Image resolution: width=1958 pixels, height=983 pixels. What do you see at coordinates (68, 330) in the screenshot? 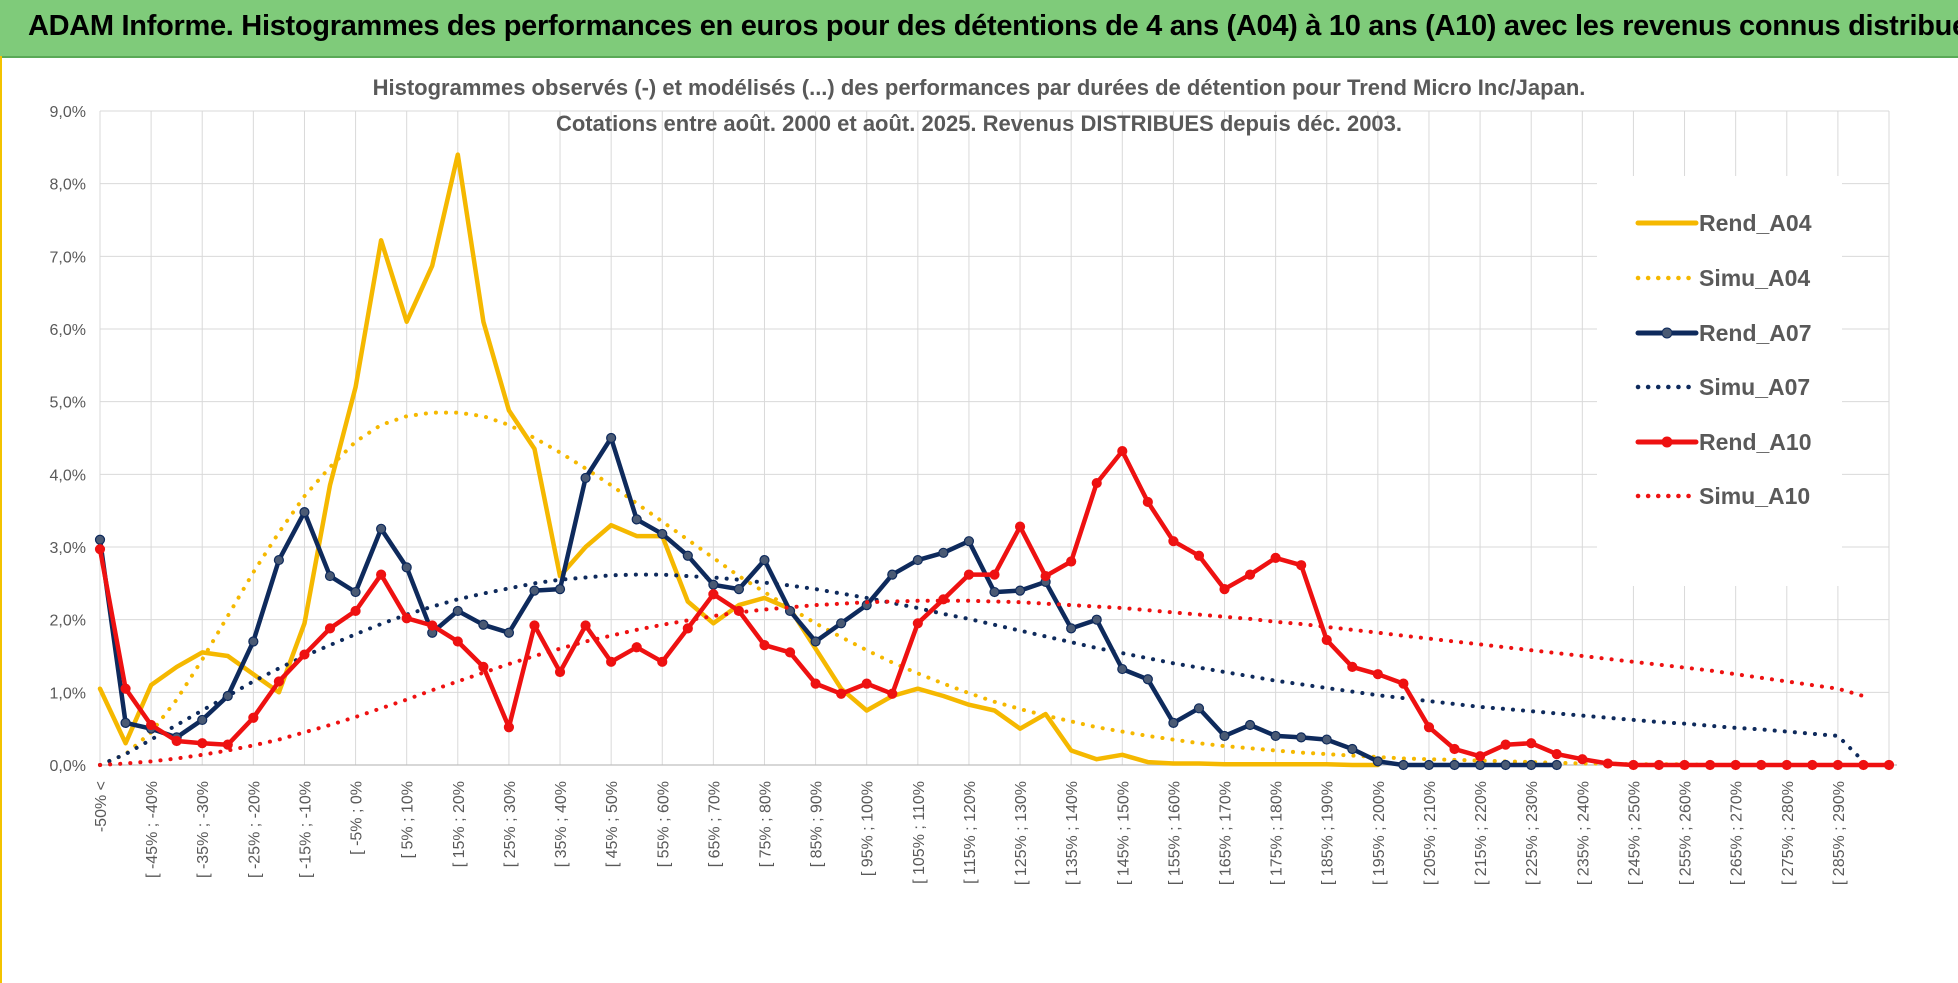
I see `y-tick-label: 6,0%` at bounding box center [68, 330].